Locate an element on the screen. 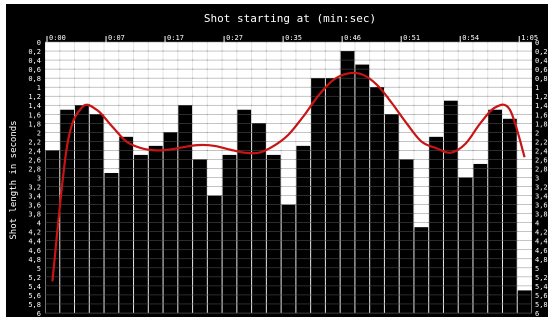  y-tick-label-right: 3,8 is located at coordinates (541, 215).